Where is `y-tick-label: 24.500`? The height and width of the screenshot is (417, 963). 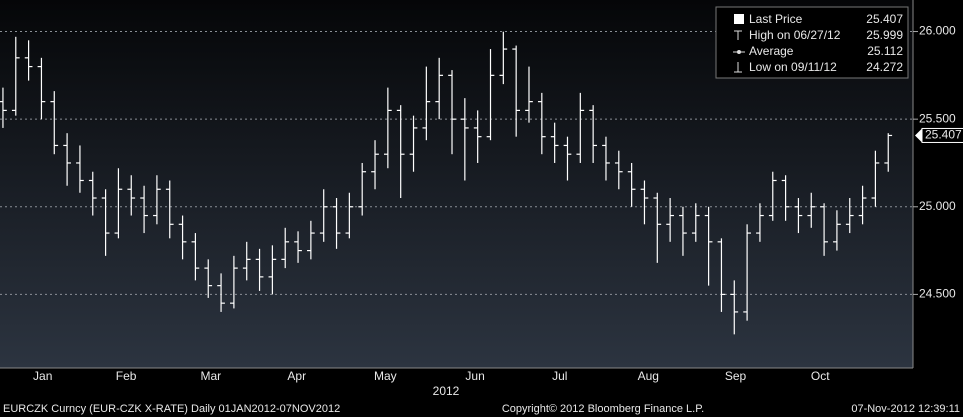 y-tick-label: 24.500 is located at coordinates (937, 294).